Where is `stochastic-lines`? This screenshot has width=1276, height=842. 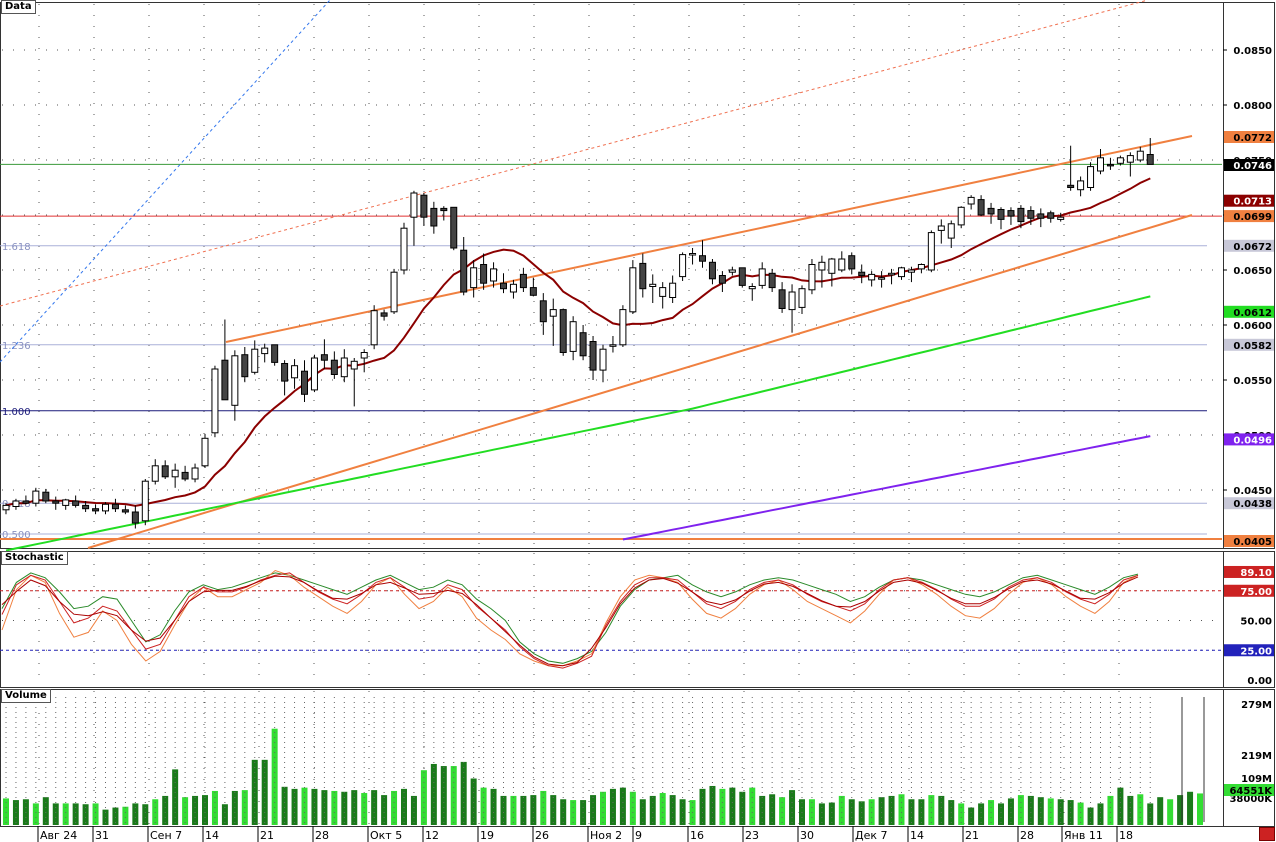 stochastic-lines is located at coordinates (611, 619).